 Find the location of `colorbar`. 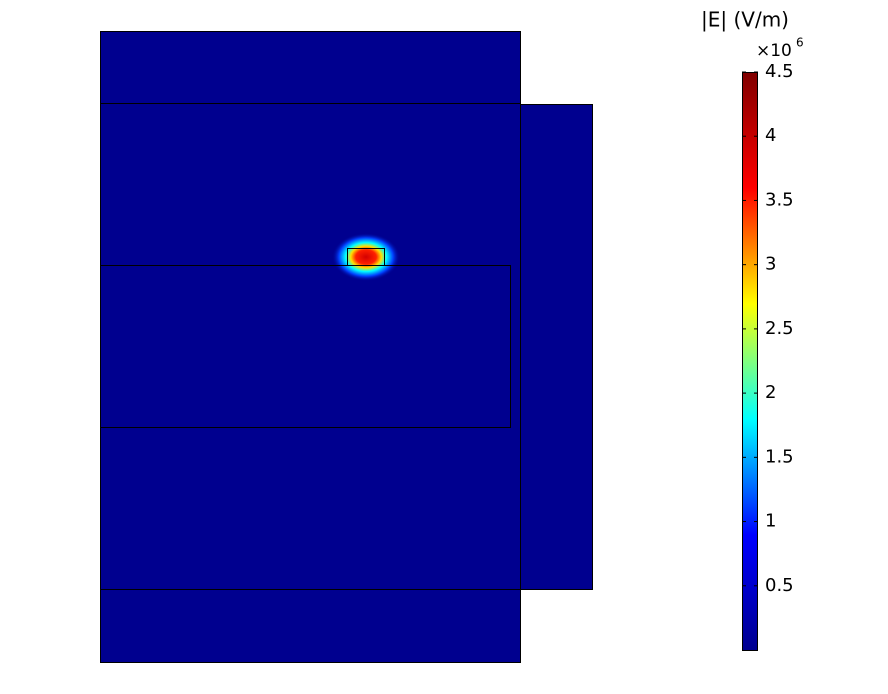

colorbar is located at coordinates (750, 361).